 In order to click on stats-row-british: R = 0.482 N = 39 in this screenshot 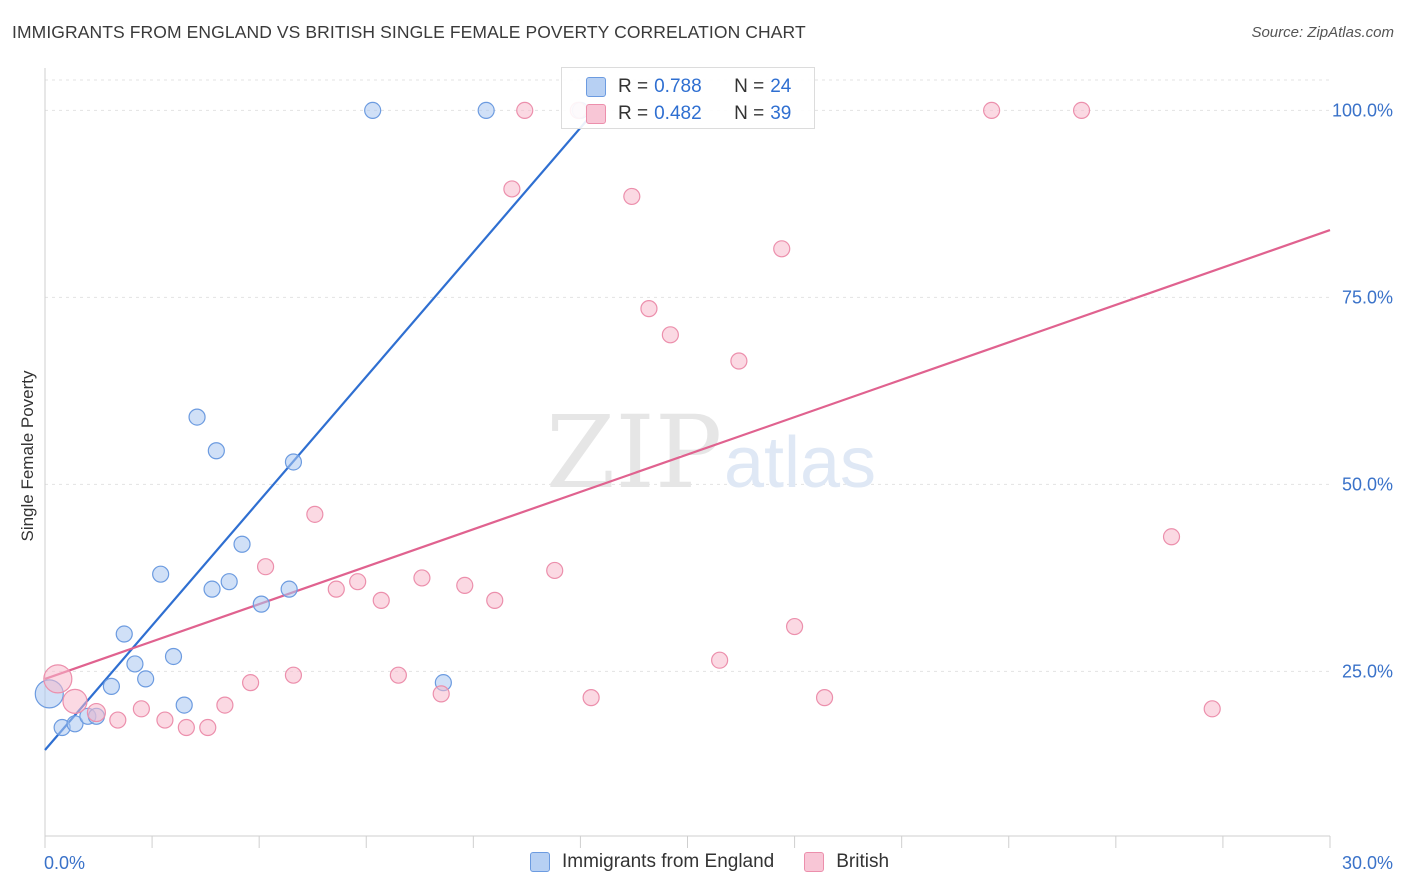, I will do `click(688, 114)`.